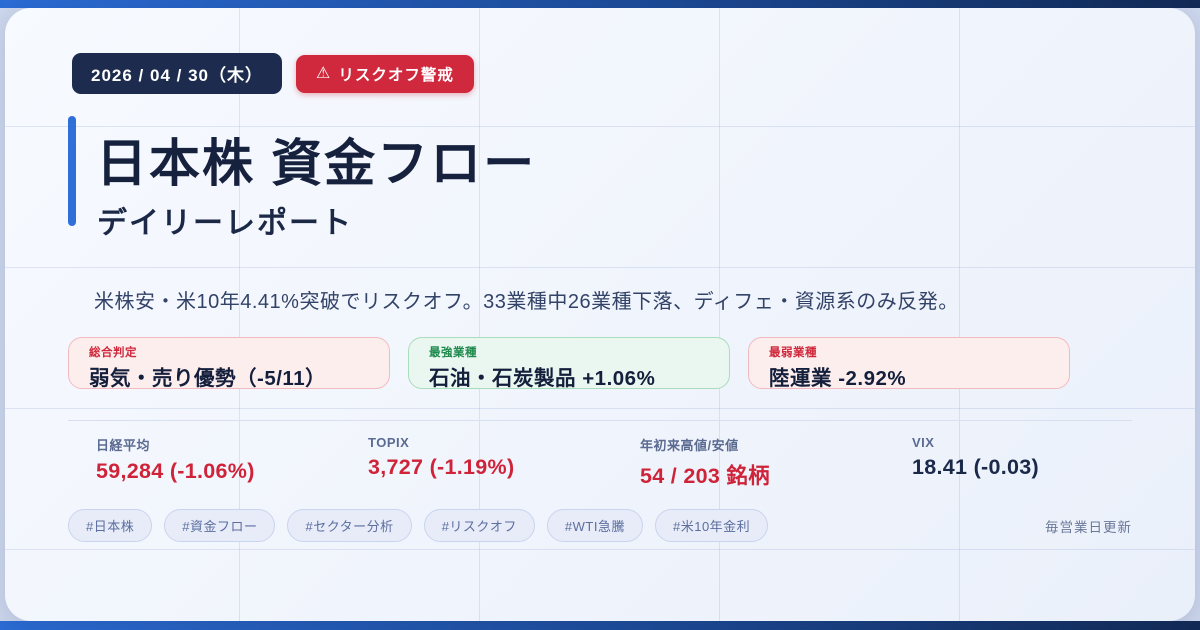  What do you see at coordinates (689, 445) in the screenshot?
I see `stat-label: 年初来高値/安値` at bounding box center [689, 445].